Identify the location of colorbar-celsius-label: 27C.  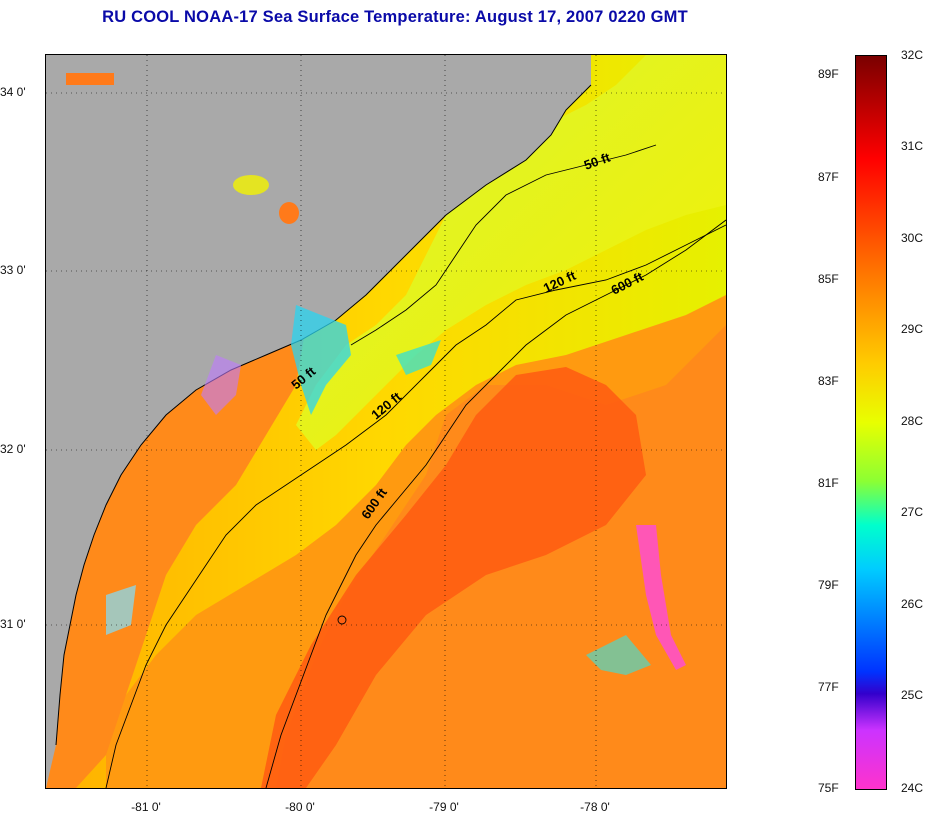
(912, 512).